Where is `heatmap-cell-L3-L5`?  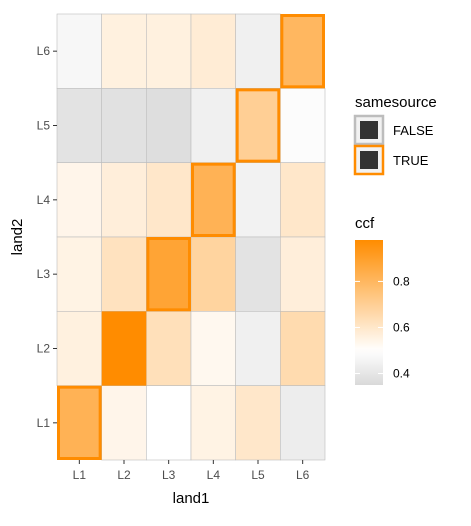 heatmap-cell-L3-L5 is located at coordinates (169, 125).